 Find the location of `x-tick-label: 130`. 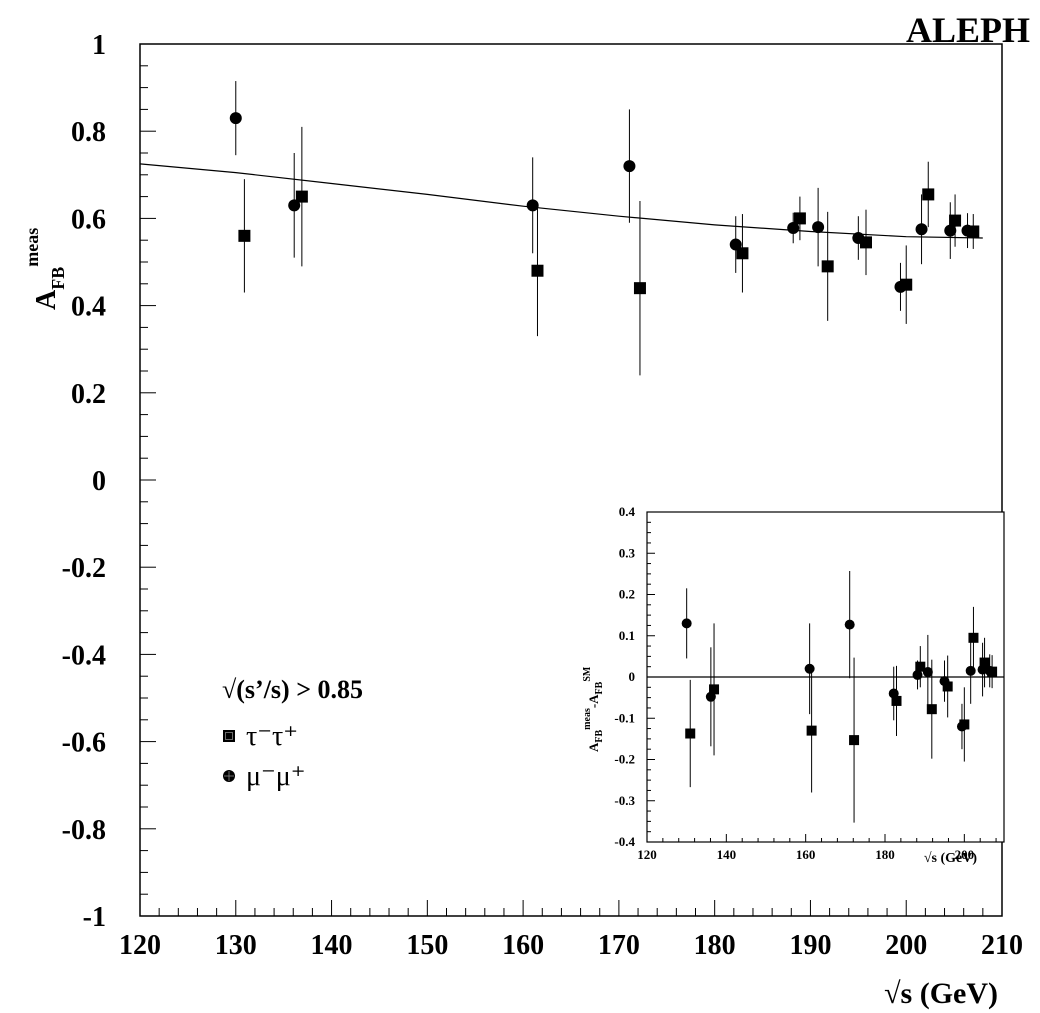

x-tick-label: 130 is located at coordinates (236, 945).